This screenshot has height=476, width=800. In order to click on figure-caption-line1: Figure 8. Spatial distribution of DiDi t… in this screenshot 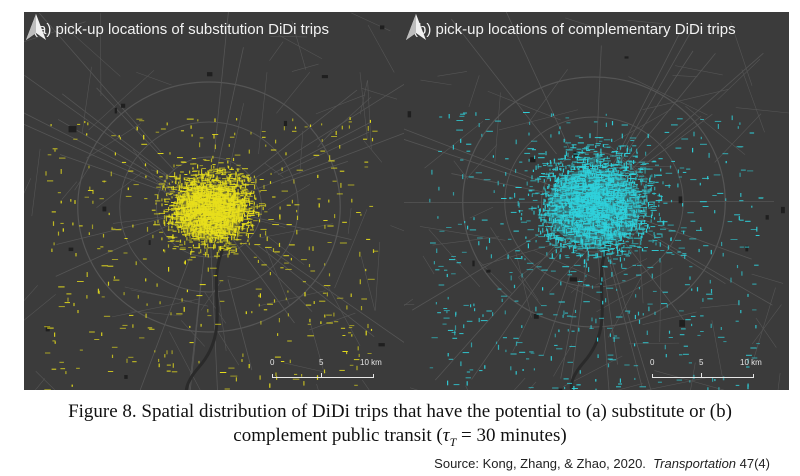, I will do `click(400, 411)`.